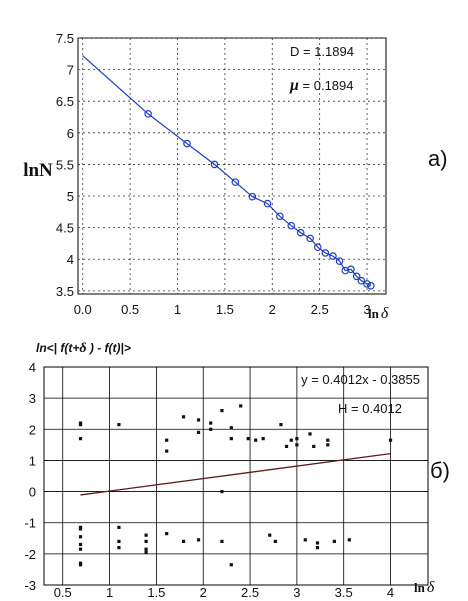 The image size is (468, 601). Describe the element at coordinates (156, 592) in the screenshot. I see `bottom-x-tick-label: 1.5` at that location.